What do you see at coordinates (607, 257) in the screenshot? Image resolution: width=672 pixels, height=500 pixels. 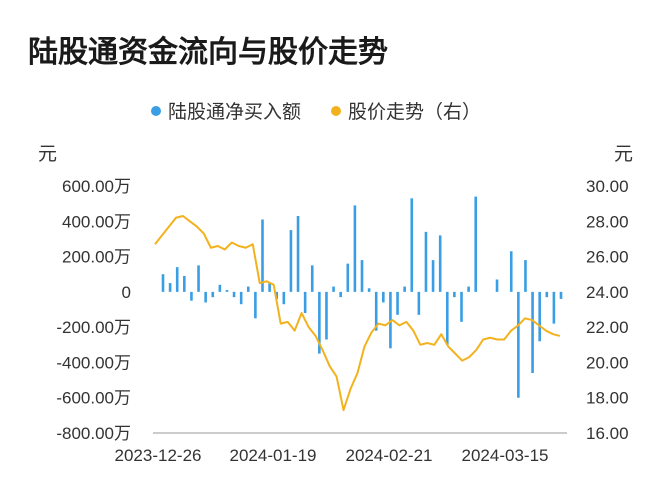 I see `y-right-tick-label: 26.00` at bounding box center [607, 257].